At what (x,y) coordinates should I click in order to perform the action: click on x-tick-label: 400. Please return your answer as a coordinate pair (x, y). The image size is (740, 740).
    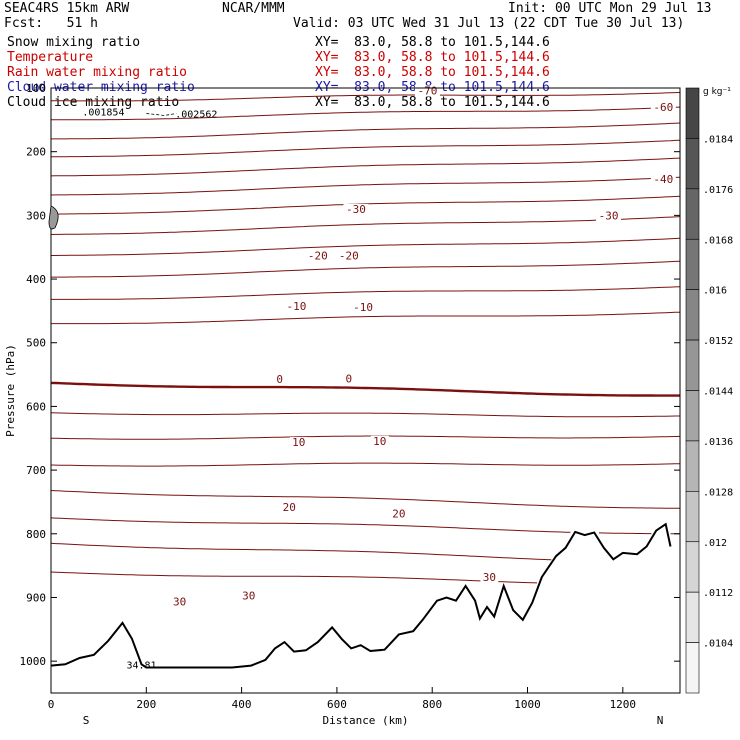
    Looking at the image, I should click on (242, 704).